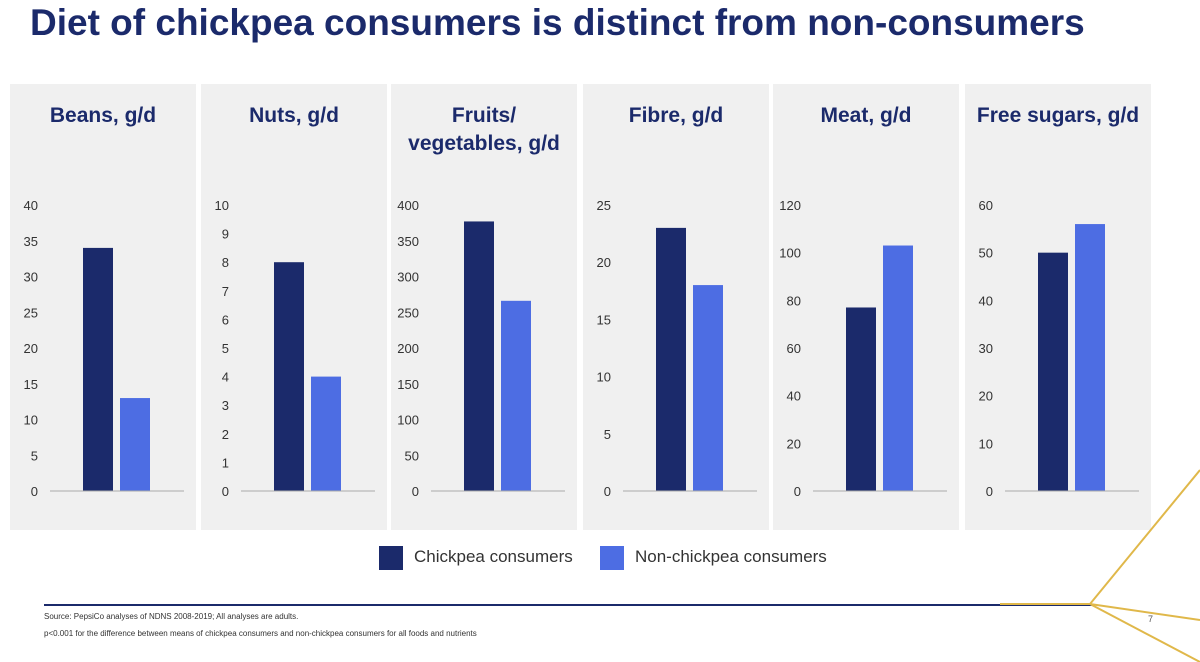 The height and width of the screenshot is (662, 1200). I want to click on legend-swatch-consumers, so click(391, 558).